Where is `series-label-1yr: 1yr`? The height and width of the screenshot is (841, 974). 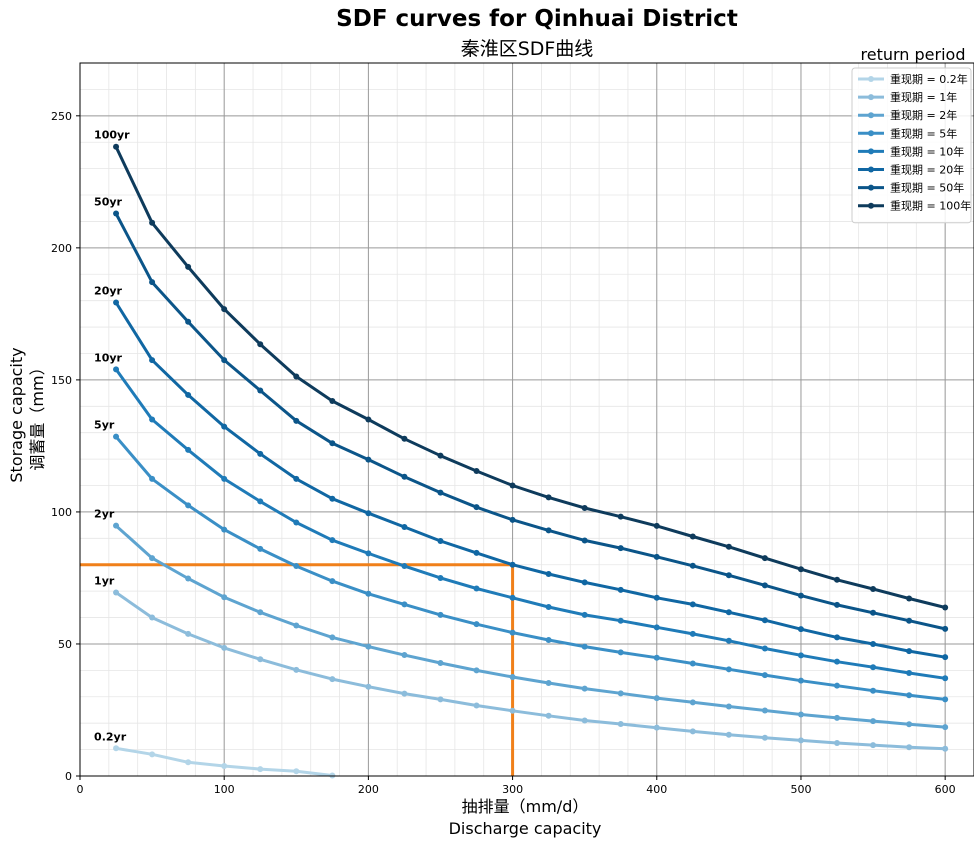
series-label-1yr: 1yr is located at coordinates (104, 580).